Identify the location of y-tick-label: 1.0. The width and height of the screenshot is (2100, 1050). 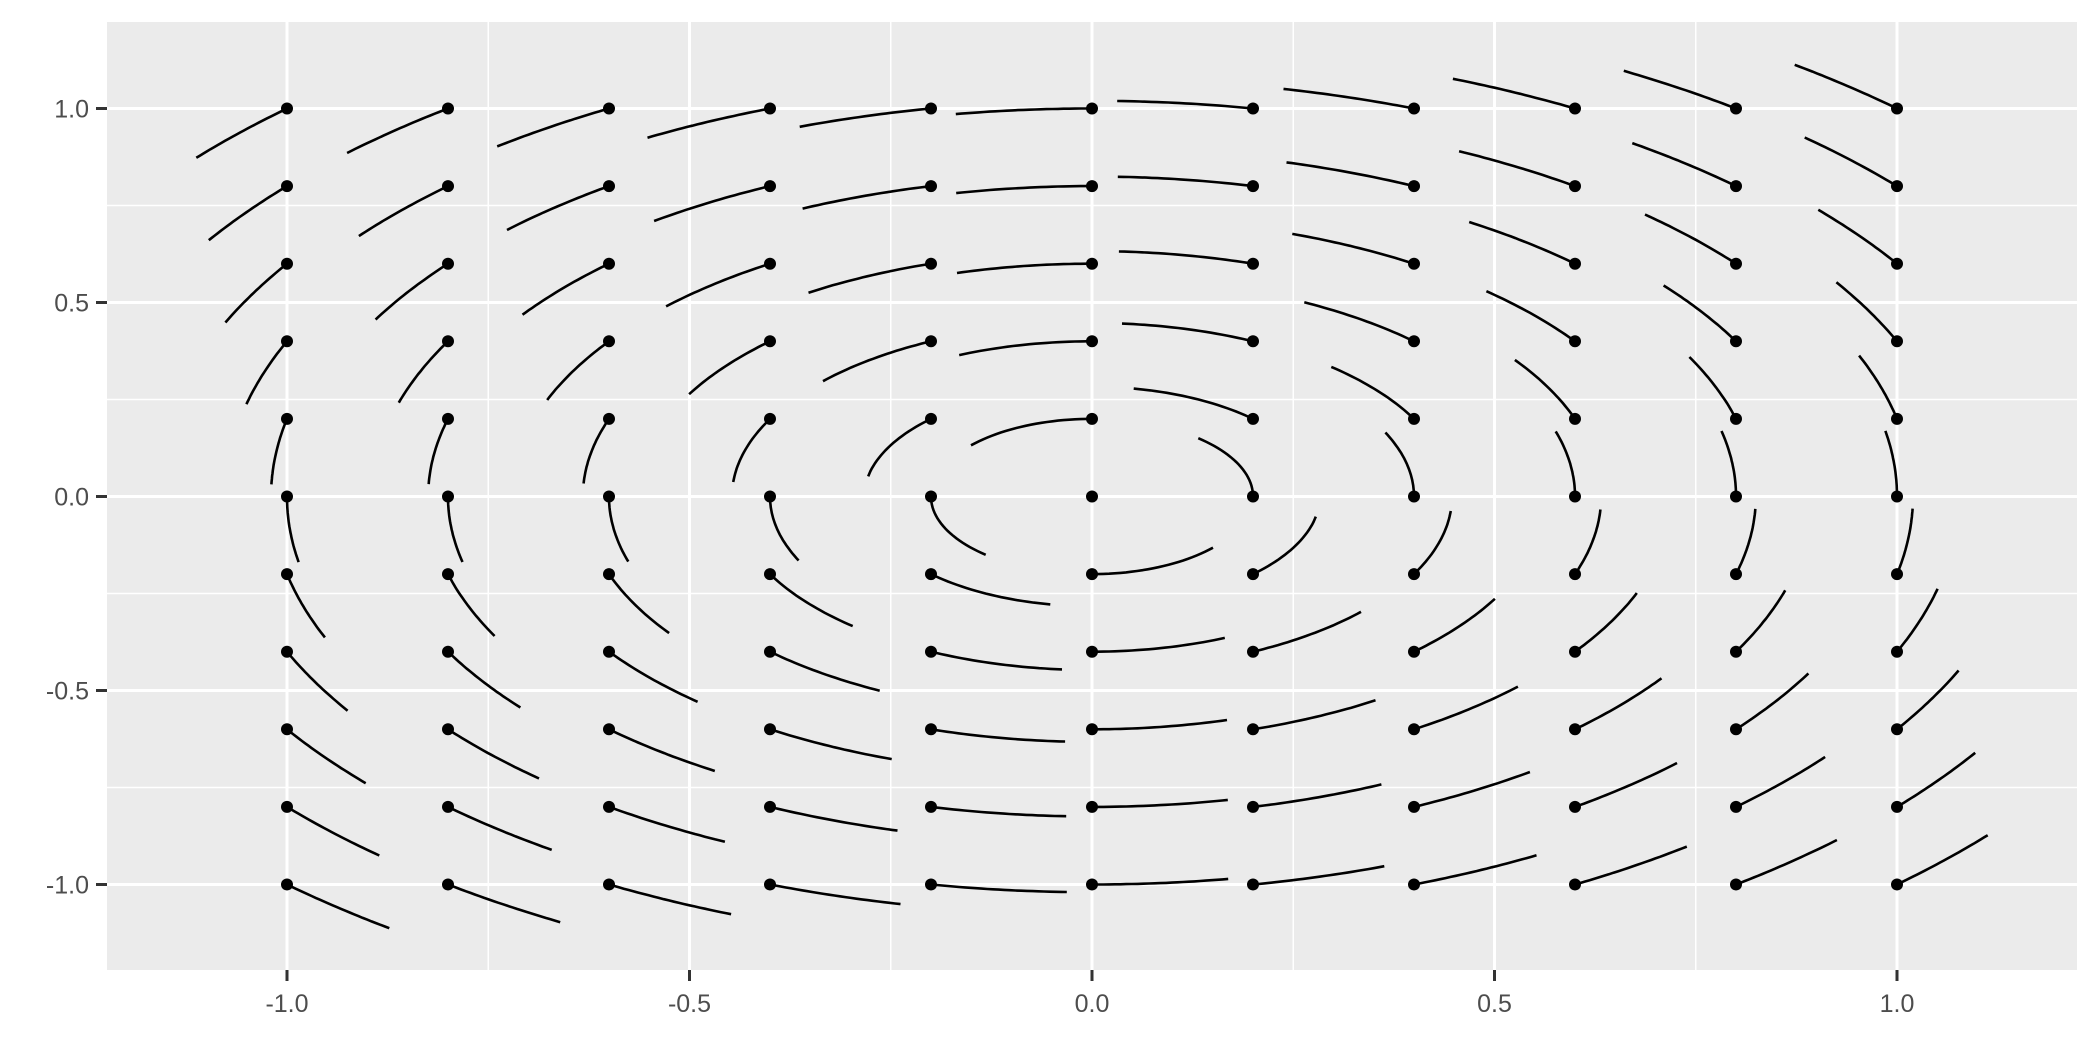
(71, 110).